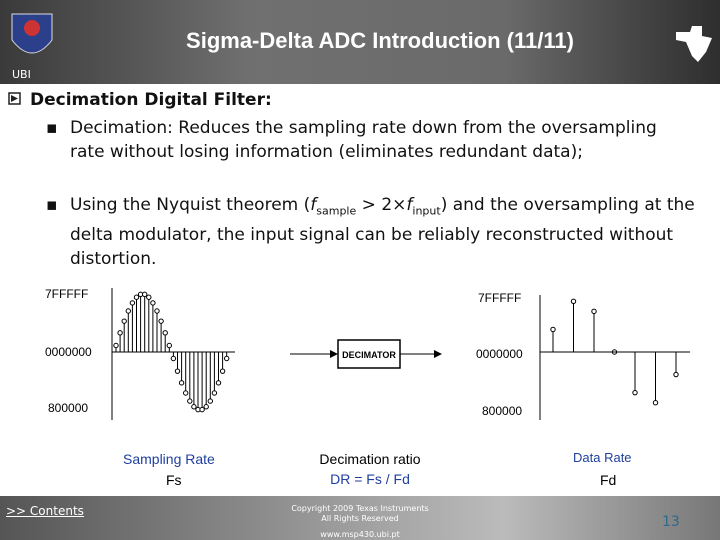 The image size is (720, 540). Describe the element at coordinates (169, 459) in the screenshot. I see `caption: Sampling Rate` at that location.